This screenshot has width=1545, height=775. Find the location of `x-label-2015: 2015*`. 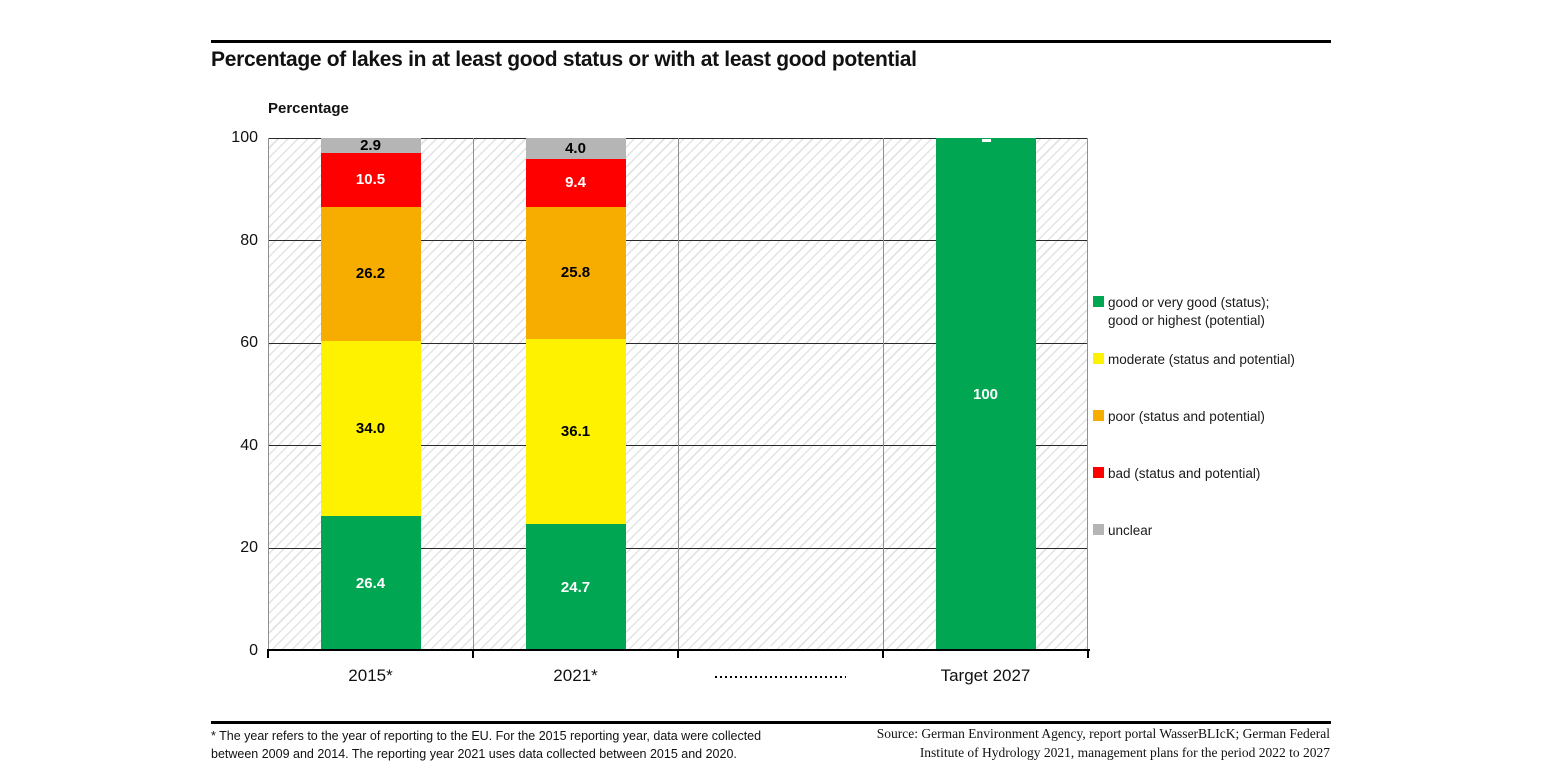

x-label-2015: 2015* is located at coordinates (370, 675).